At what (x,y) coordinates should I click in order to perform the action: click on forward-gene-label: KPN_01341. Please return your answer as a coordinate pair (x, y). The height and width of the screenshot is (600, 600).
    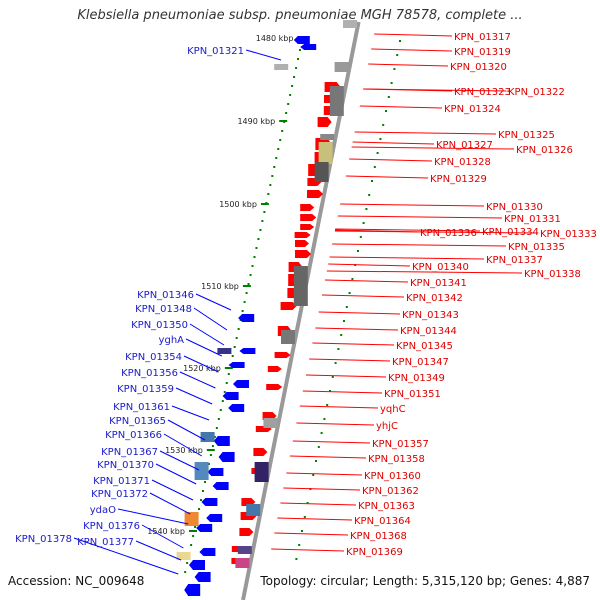
    Looking at the image, I should click on (438, 283).